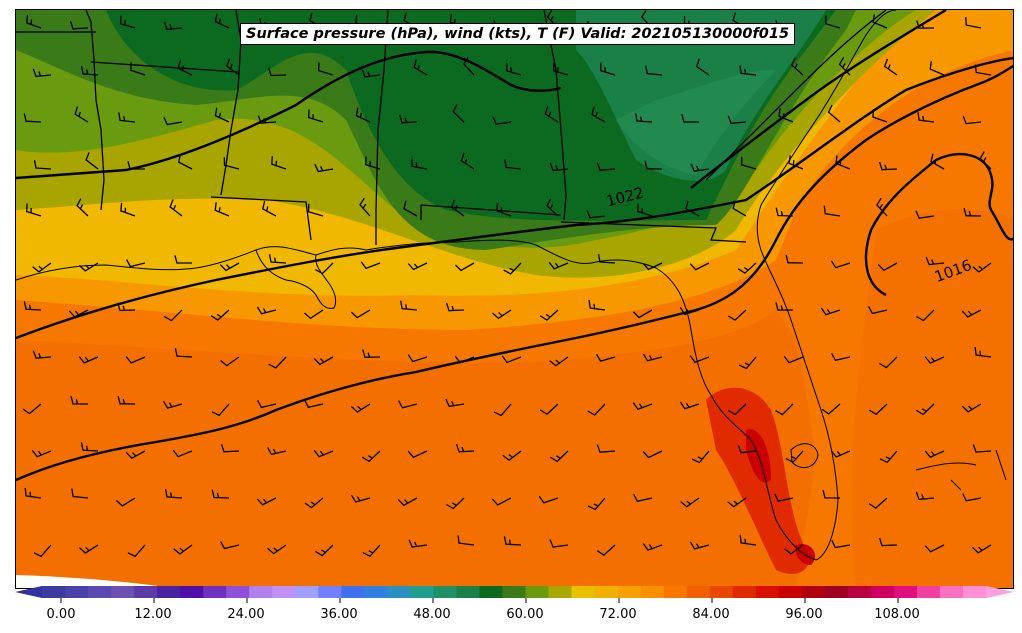 This screenshot has height=633, width=1022. Describe the element at coordinates (61, 614) in the screenshot. I see `colorbar-tick-label-0: 0.00` at that location.